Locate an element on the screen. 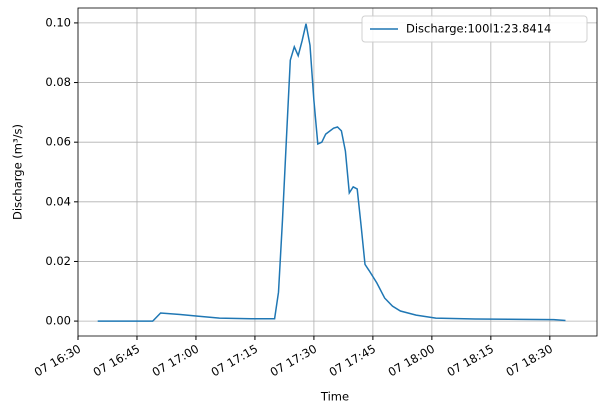 The width and height of the screenshot is (604, 418). y-tick-label: 0.02 is located at coordinates (58, 261).